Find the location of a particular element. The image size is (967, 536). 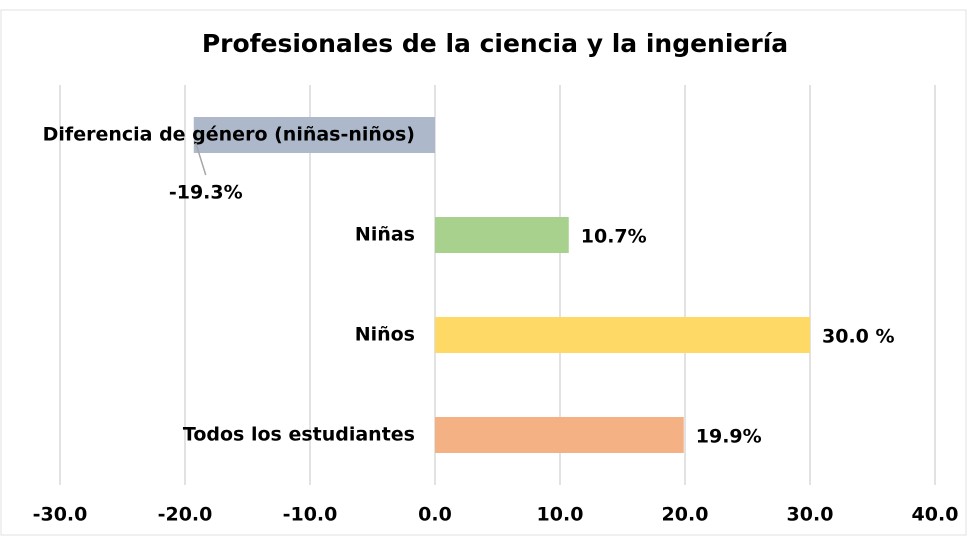

x-tick-label: 10.0 is located at coordinates (560, 515).